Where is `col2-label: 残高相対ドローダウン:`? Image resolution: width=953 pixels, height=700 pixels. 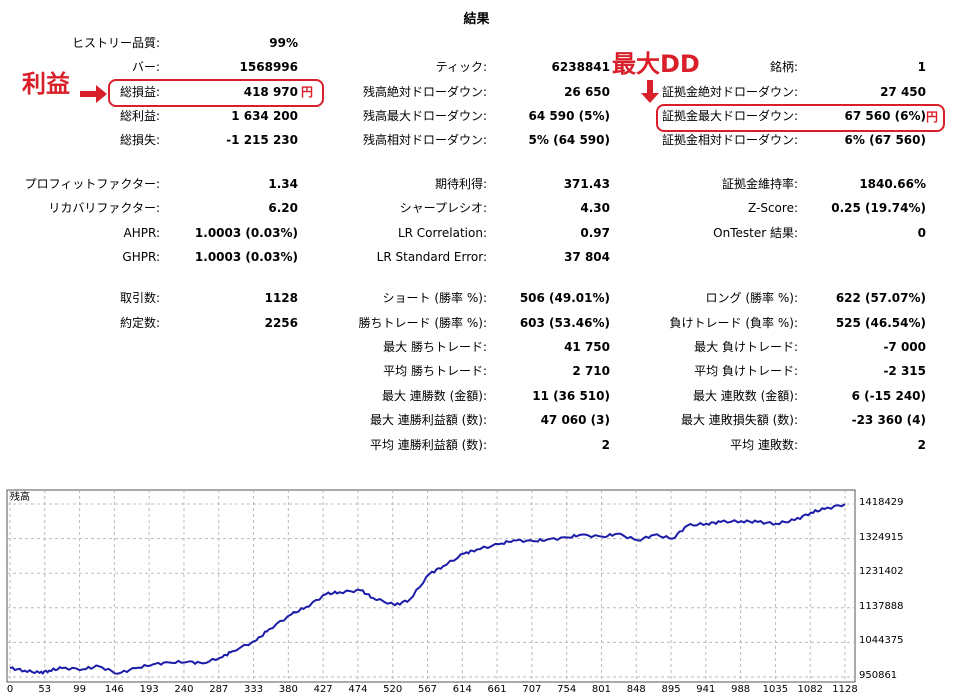
col2-label: 残高相対ドローダウン: is located at coordinates (424, 140).